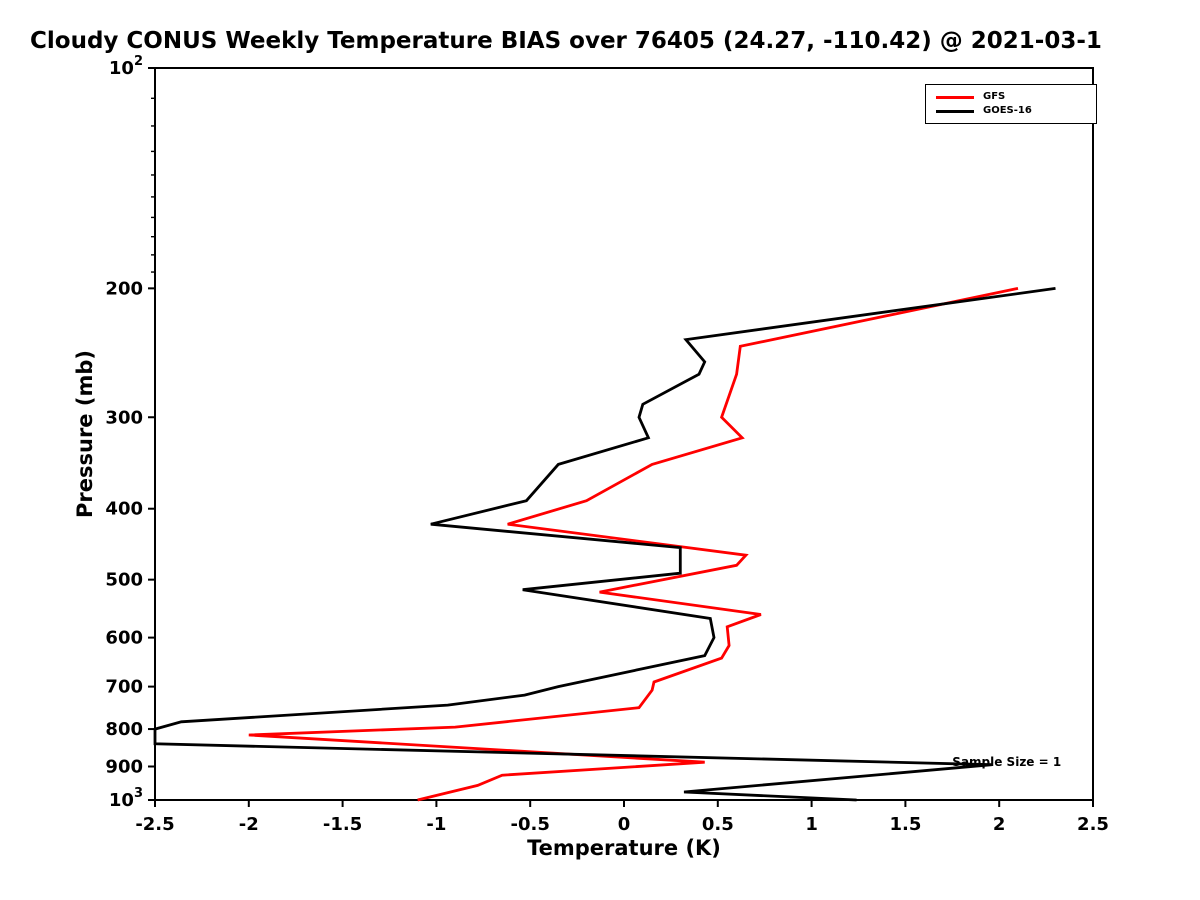 Image resolution: width=1200 pixels, height=900 pixels. What do you see at coordinates (124, 288) in the screenshot?
I see `y-tick-label: 200` at bounding box center [124, 288].